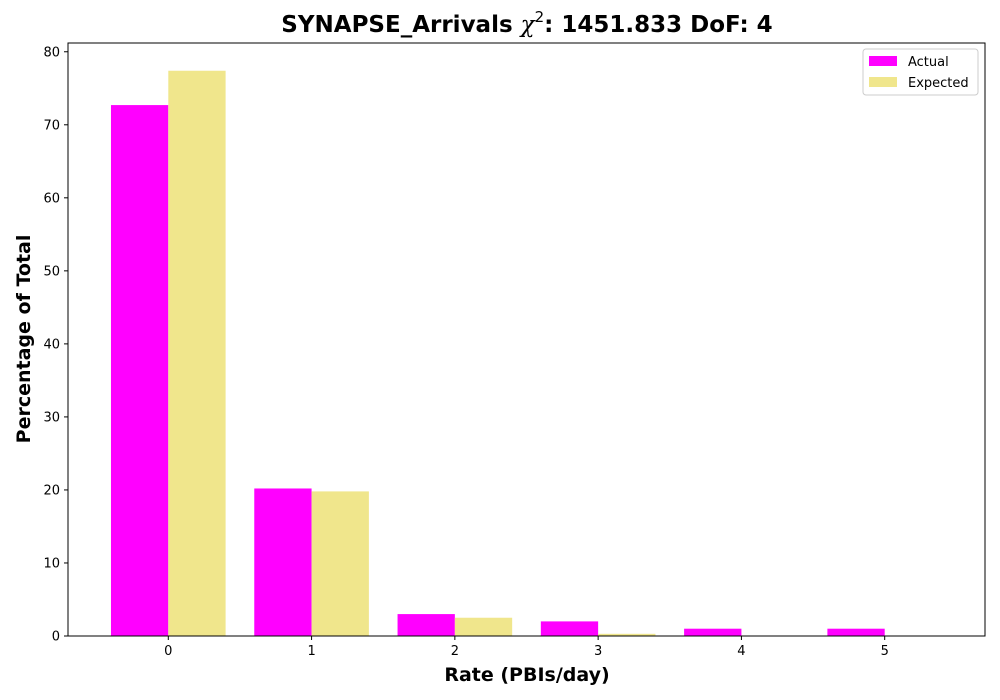 The height and width of the screenshot is (700, 1000). I want to click on legend-swatch-expected, so click(883, 82).